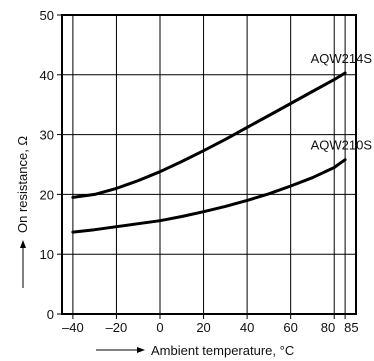  Describe the element at coordinates (117, 327) in the screenshot. I see `x-tick-label: –20` at that location.